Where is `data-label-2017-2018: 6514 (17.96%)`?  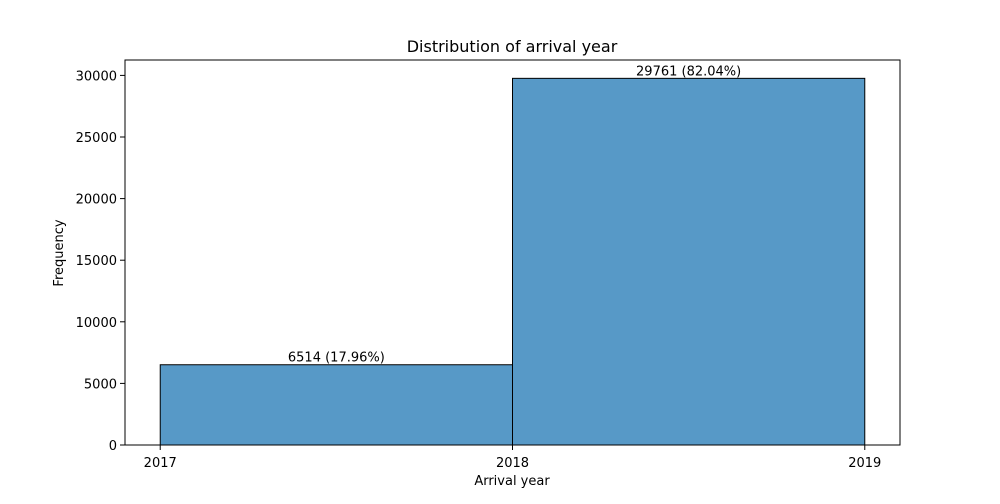 data-label-2017-2018: 6514 (17.96%) is located at coordinates (336, 358).